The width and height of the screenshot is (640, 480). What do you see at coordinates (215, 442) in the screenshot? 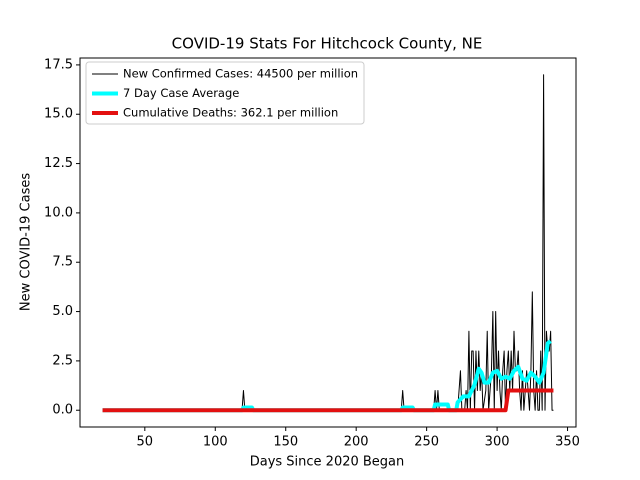
I see `x-tick-label: 100` at bounding box center [215, 442].